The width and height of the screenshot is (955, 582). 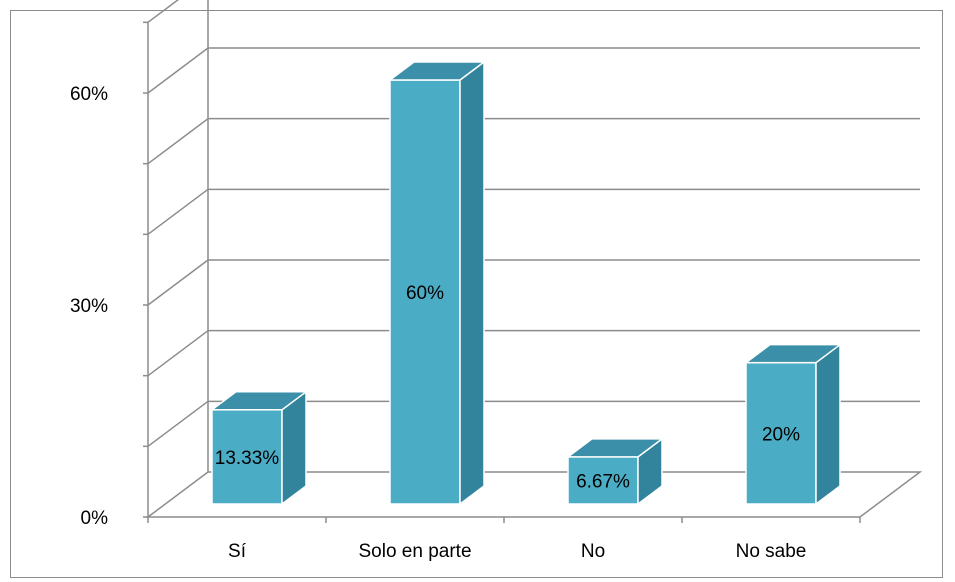 What do you see at coordinates (95, 518) in the screenshot?
I see `y-tick-label: 0%` at bounding box center [95, 518].